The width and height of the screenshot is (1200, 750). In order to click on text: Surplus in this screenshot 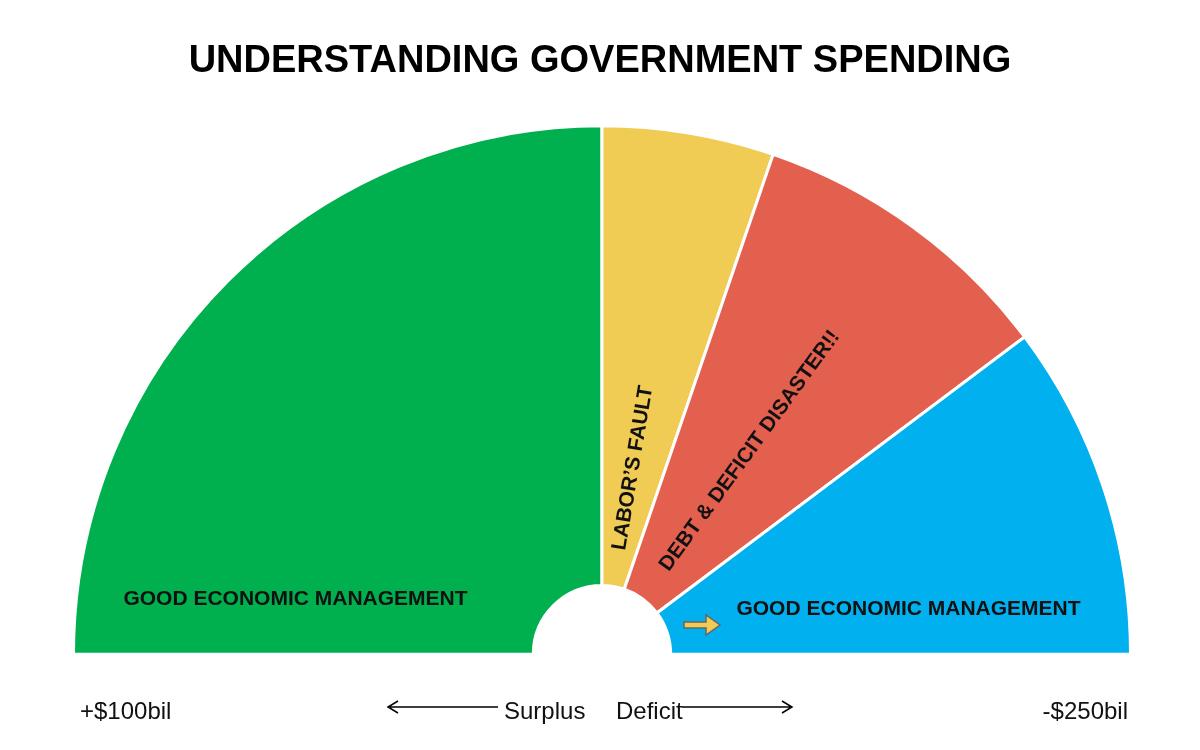, I will do `click(545, 711)`.